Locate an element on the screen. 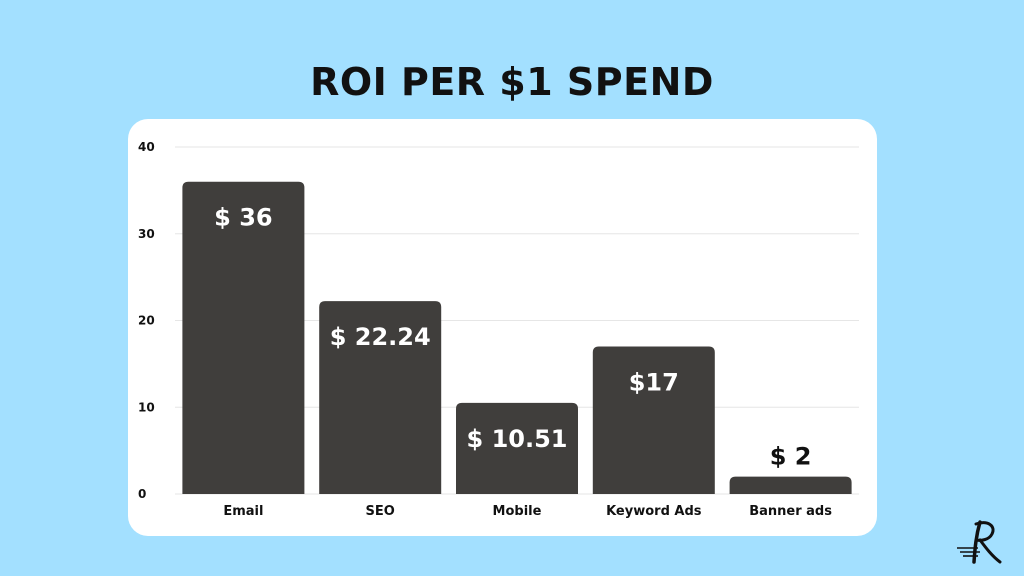 Image resolution: width=1024 pixels, height=576 pixels. y-axis-ticks: 0 10 20 30 40 is located at coordinates (146, 320).